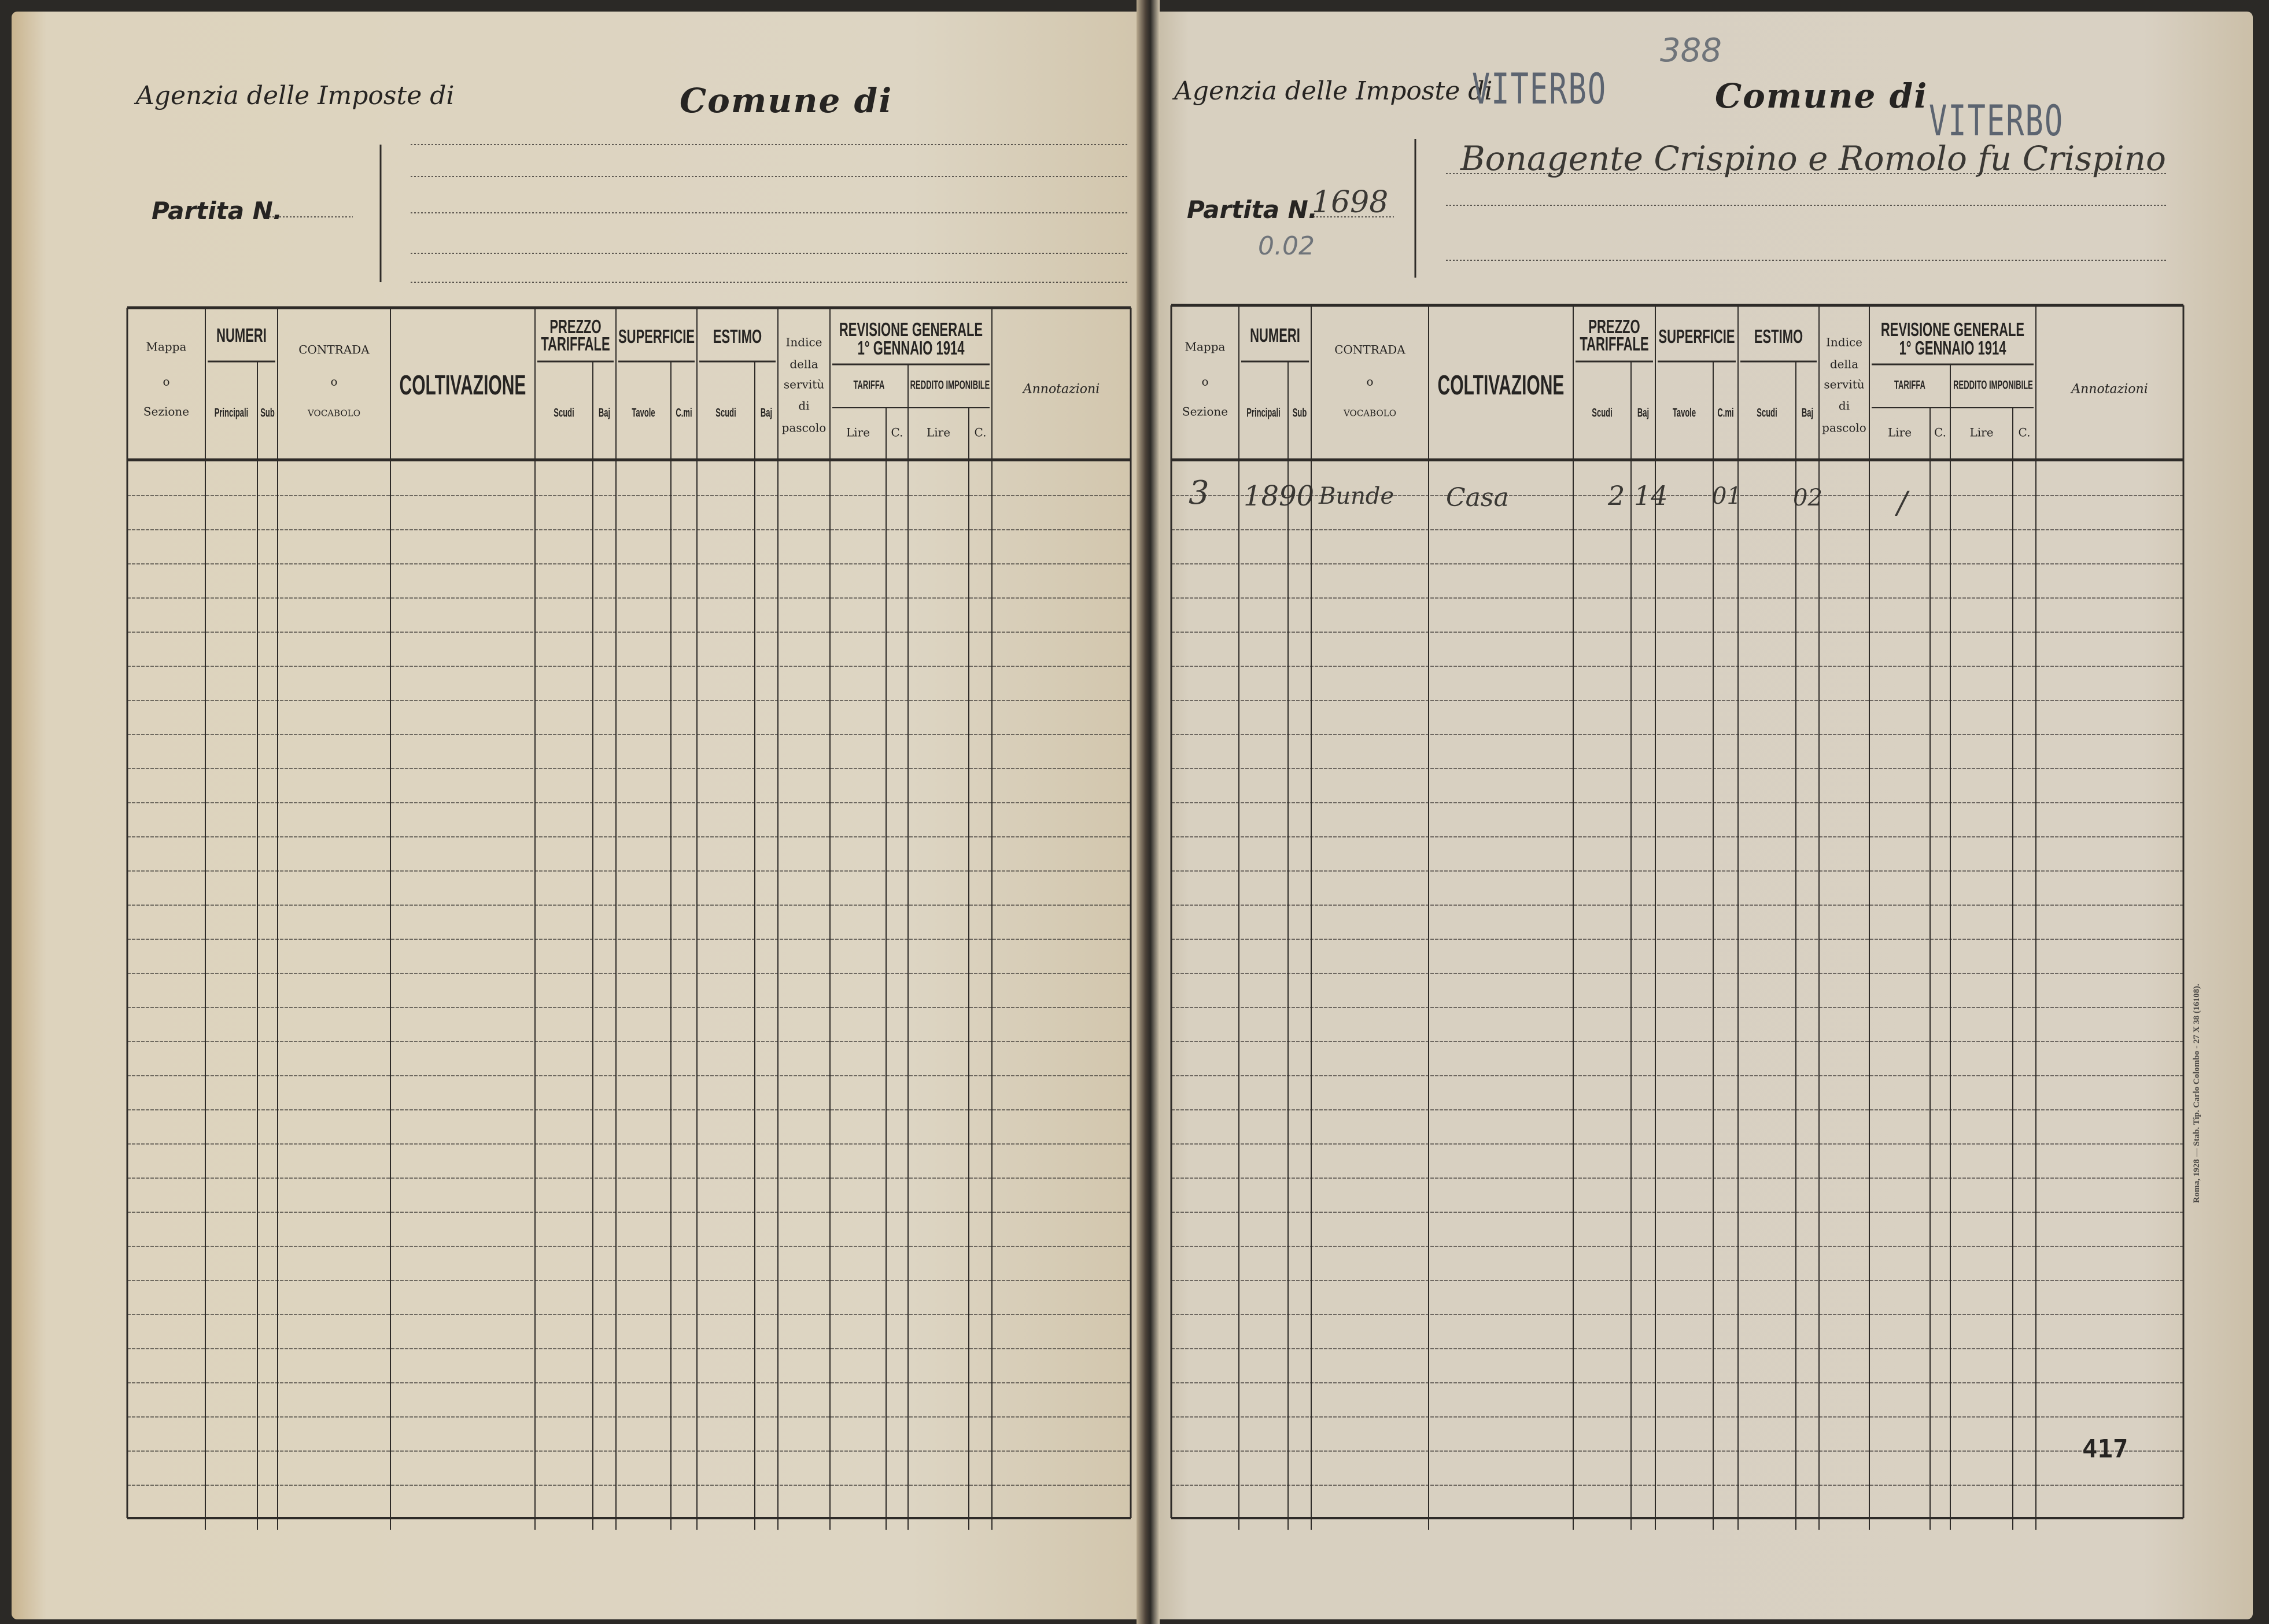  What do you see at coordinates (1767, 412) in the screenshot?
I see `right-header-estimo-scudi: Scudi` at bounding box center [1767, 412].